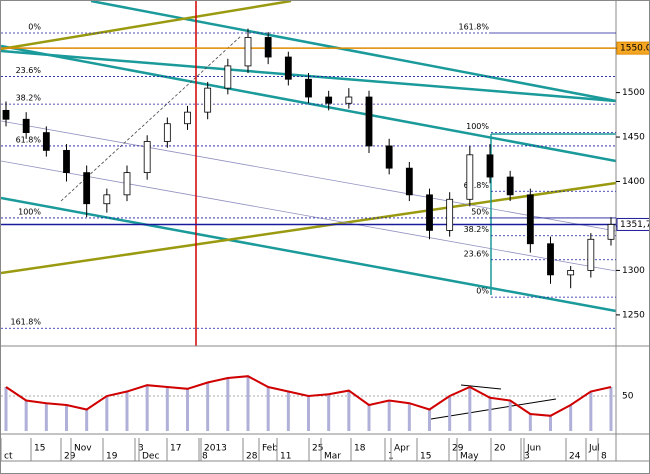 The image size is (650, 474). I want to click on x-tick-label: 24, so click(575, 457).